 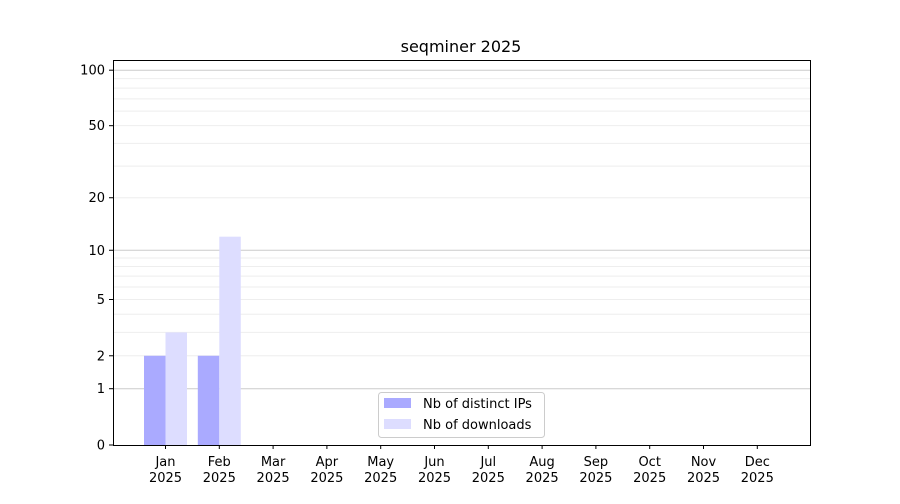 What do you see at coordinates (273, 462) in the screenshot?
I see `x-tick-label: Mar` at bounding box center [273, 462].